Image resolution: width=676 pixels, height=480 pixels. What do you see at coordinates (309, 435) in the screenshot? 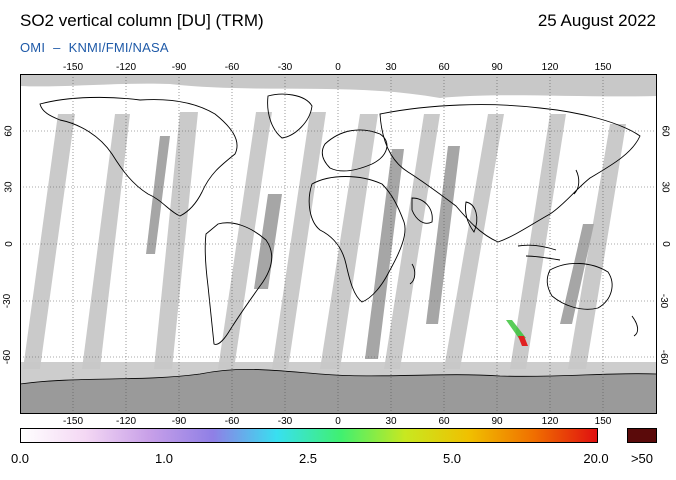
I see `colorbar` at bounding box center [309, 435].